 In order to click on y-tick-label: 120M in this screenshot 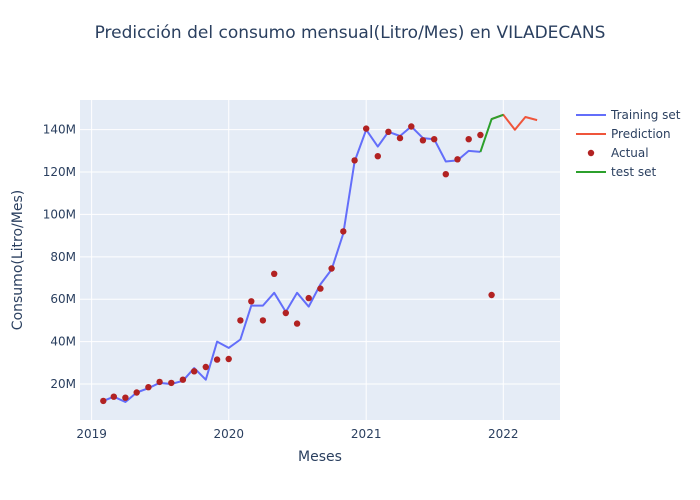, I will do `click(59, 172)`.